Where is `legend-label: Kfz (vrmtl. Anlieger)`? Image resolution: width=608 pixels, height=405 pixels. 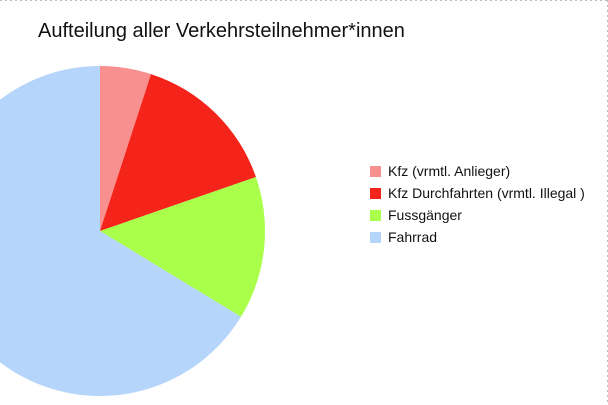 legend-label: Kfz (vrmtl. Anlieger) is located at coordinates (449, 171).